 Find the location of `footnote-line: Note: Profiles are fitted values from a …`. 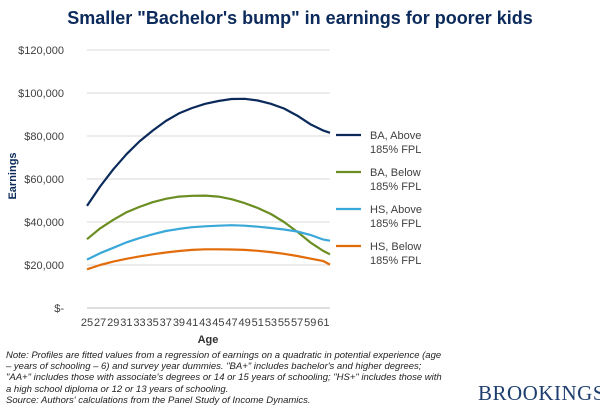

footnote-line: Note: Profiles are fitted values from a … is located at coordinates (224, 355).